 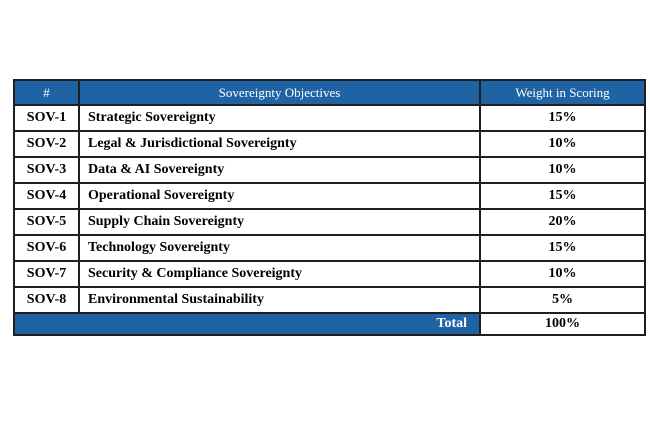 I want to click on table-row: SOV-1 Strategic Sovereignty 15%, so click(x=329, y=118).